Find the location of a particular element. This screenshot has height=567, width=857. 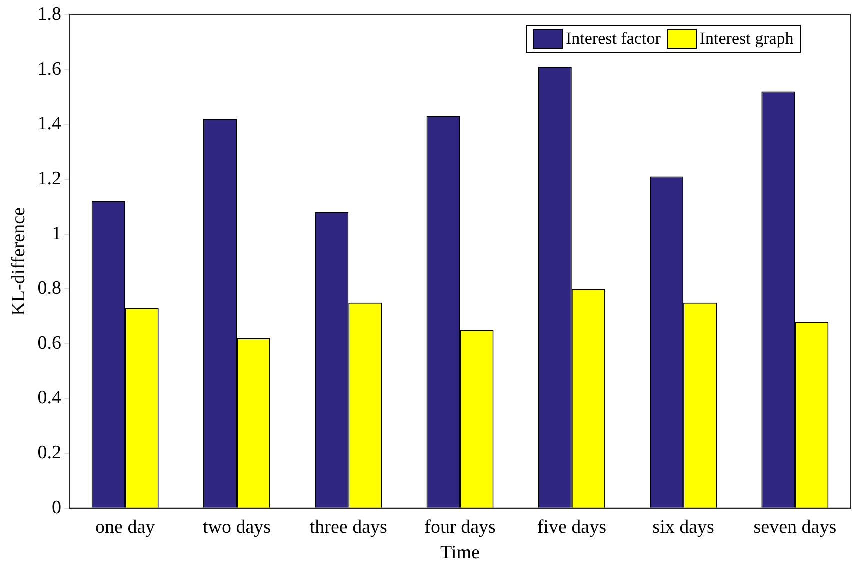

y-tick-label: 1.8 is located at coordinates (50, 14).